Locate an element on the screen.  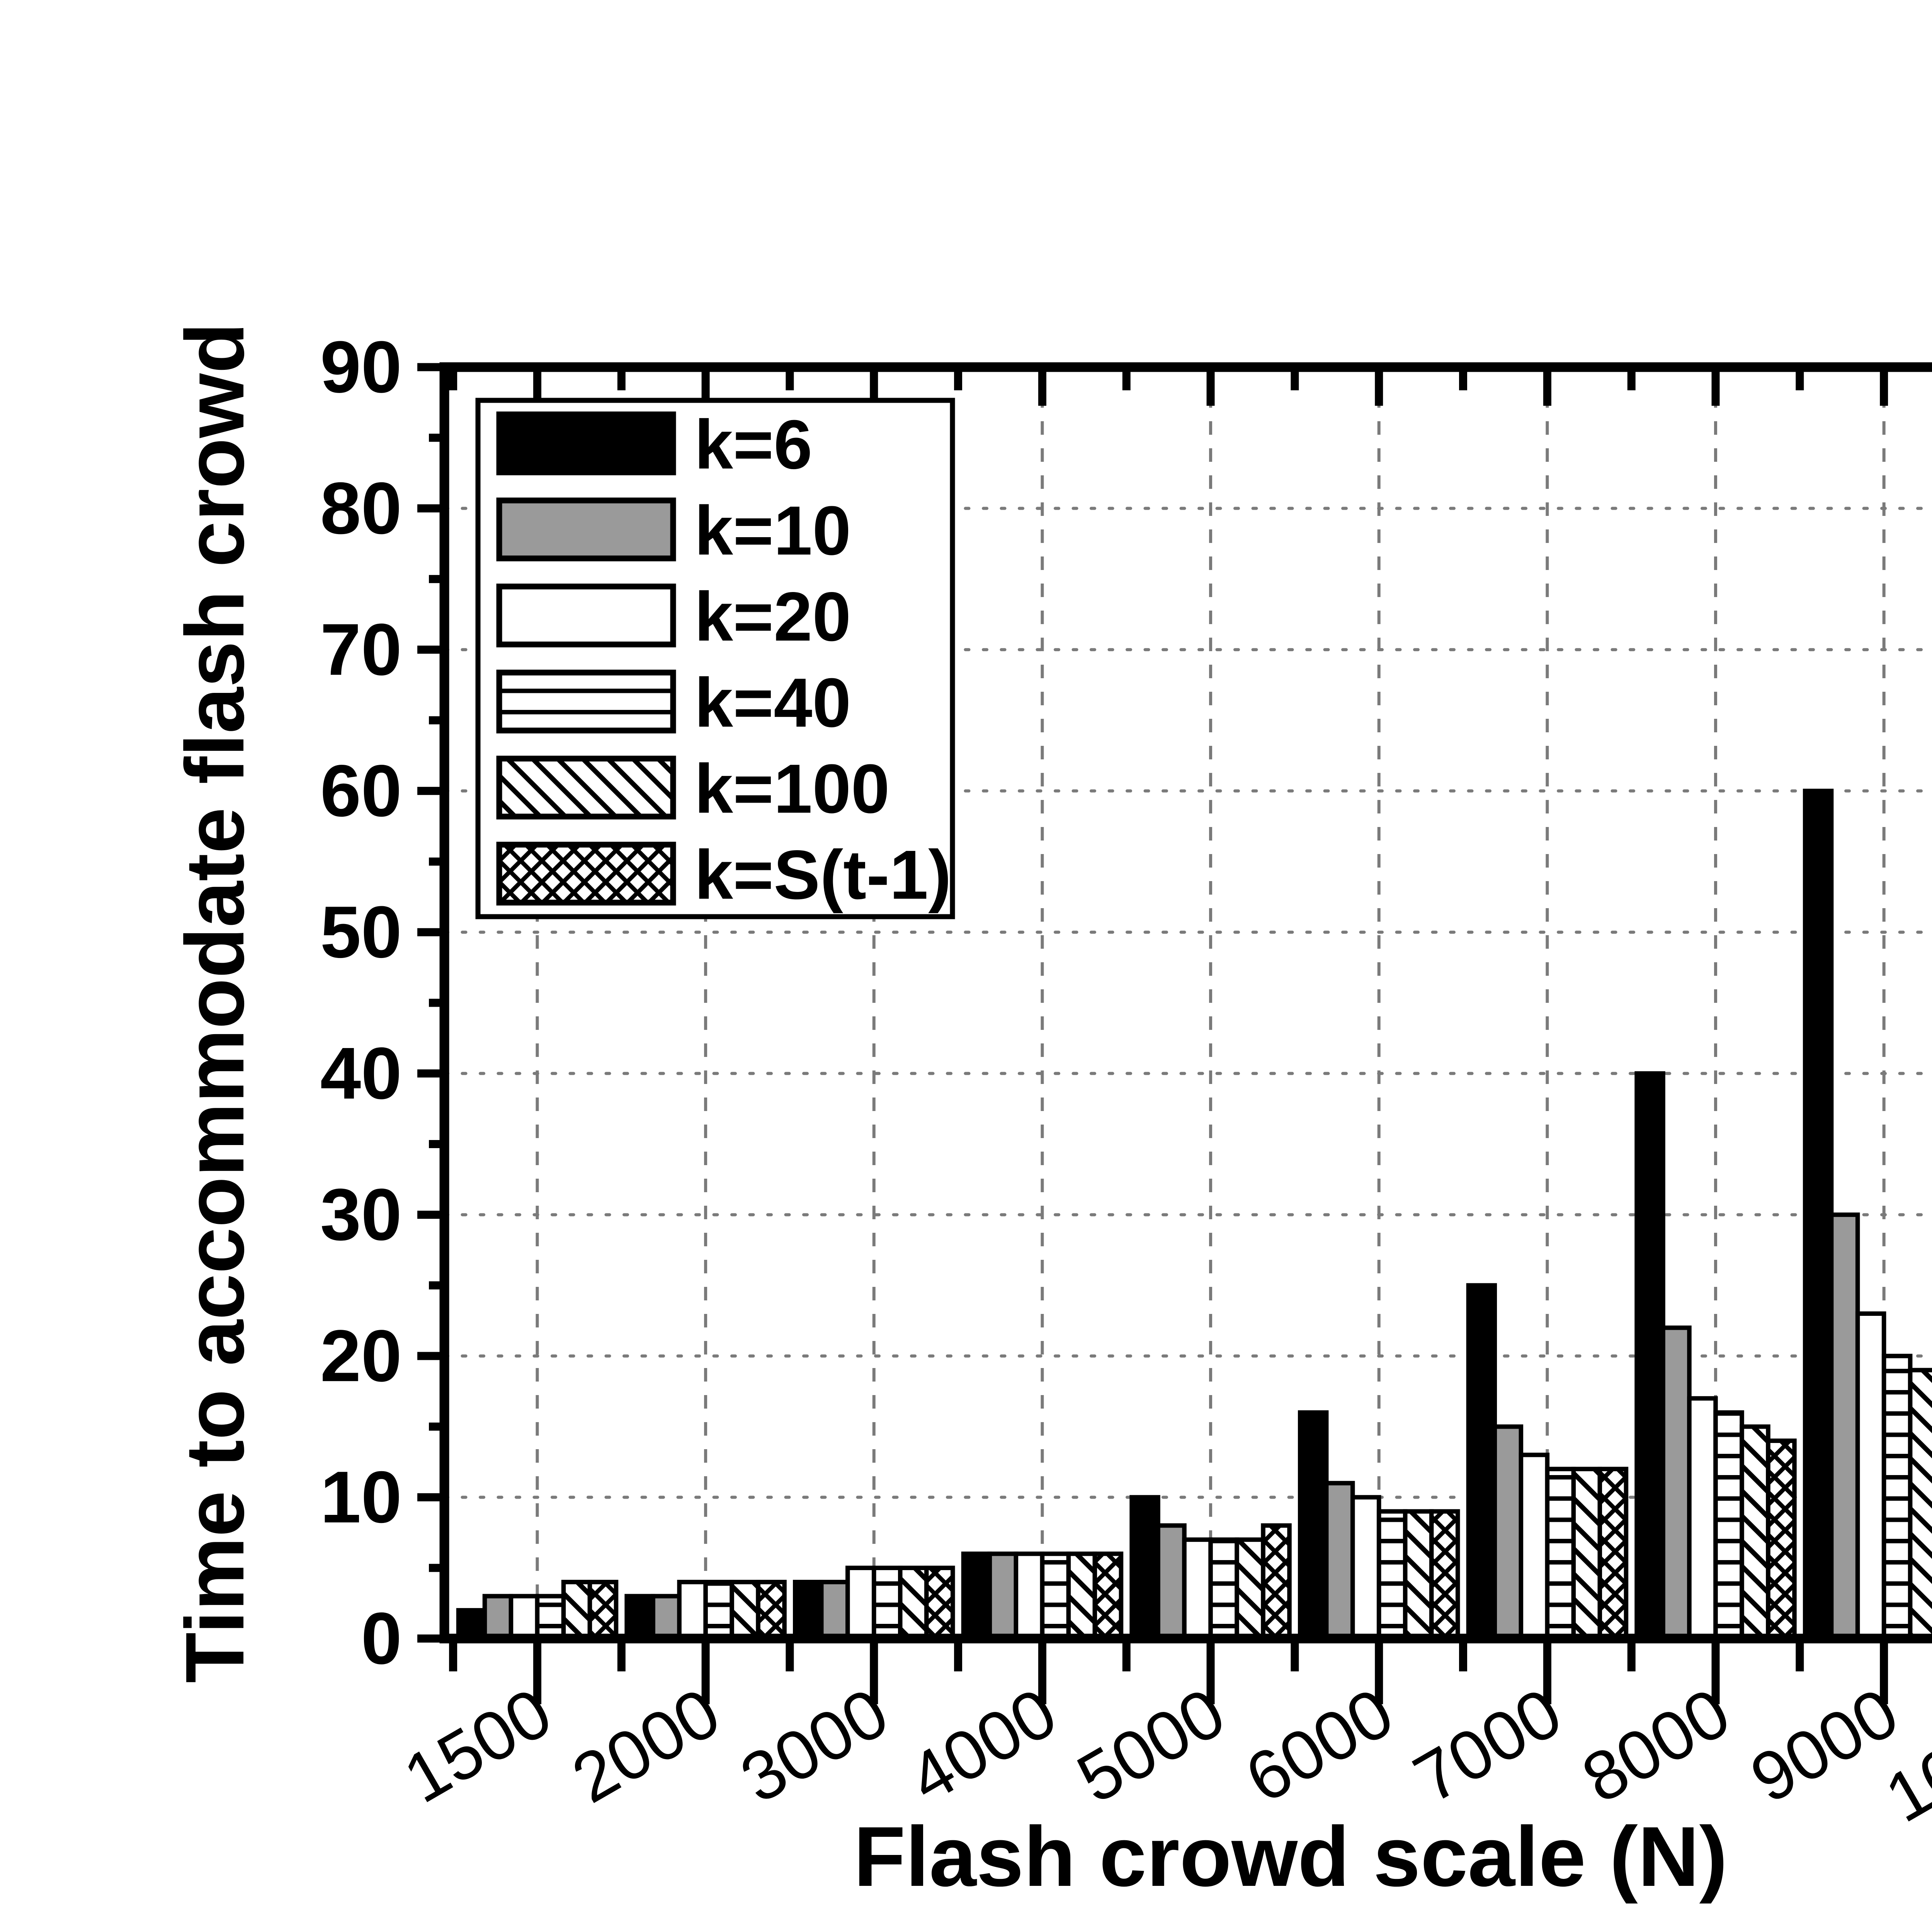
legend-label: k=10 is located at coordinates (773, 531).